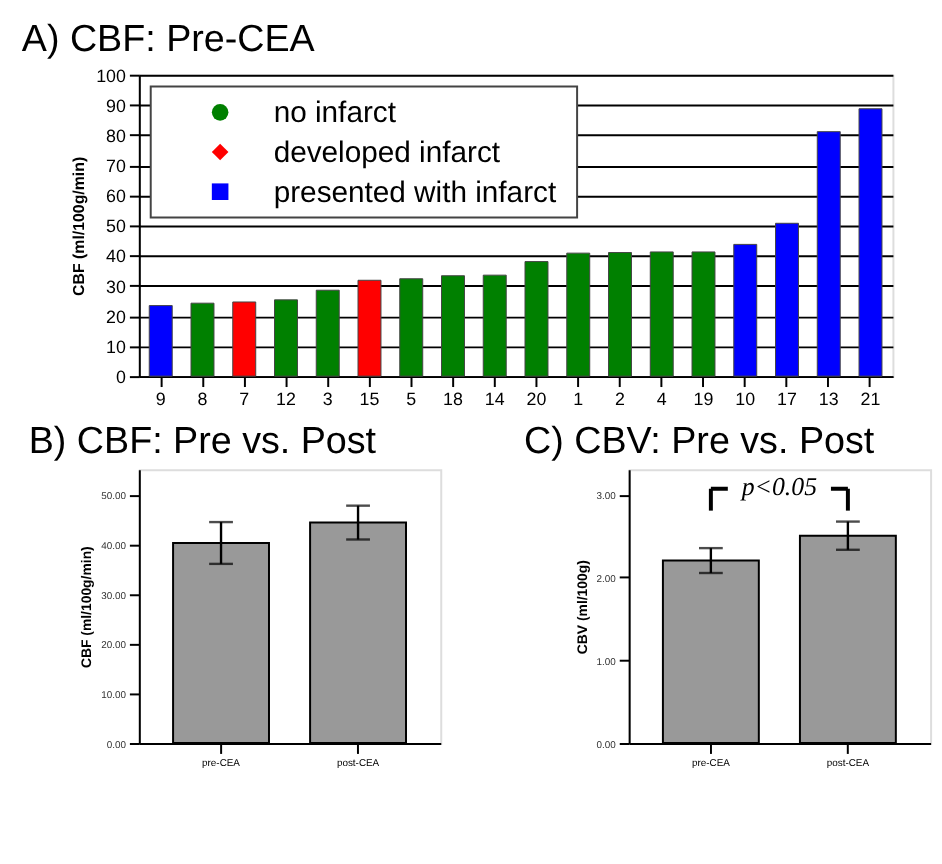 The image size is (942, 864). I want to click on x-tick-label: 5, so click(411, 398).